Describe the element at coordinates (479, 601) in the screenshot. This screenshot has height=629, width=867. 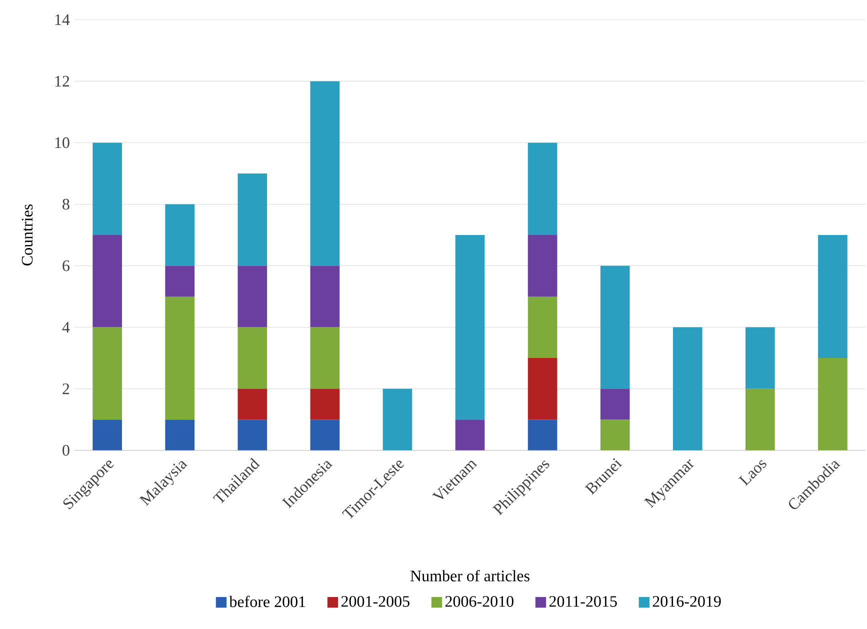
I see `legend-label: 2006-2010` at that location.